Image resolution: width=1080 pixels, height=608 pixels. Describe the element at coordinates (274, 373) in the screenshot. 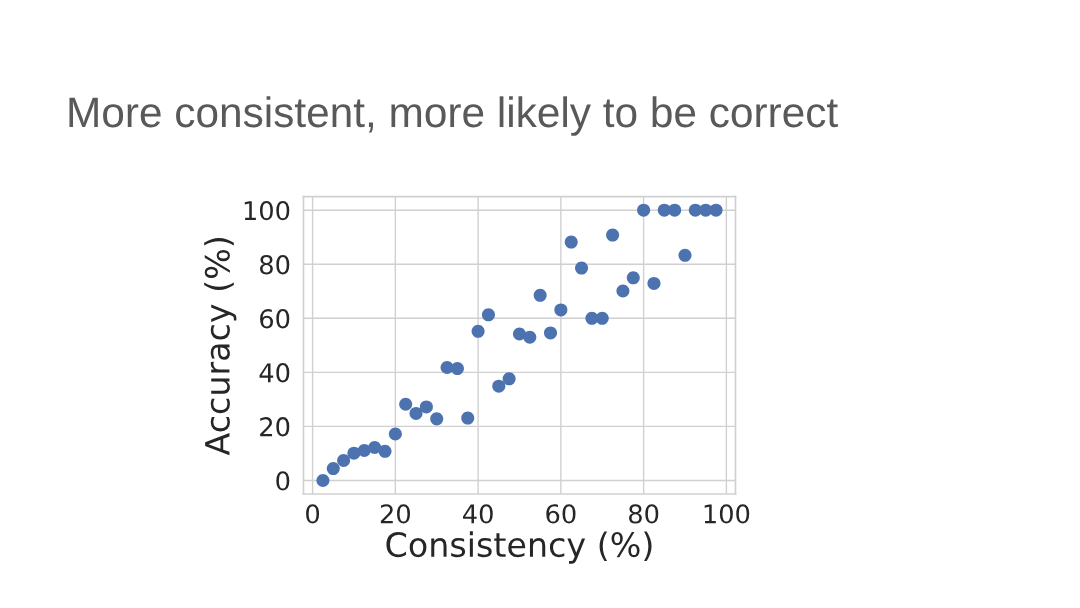

I see `y-tick-label: 40` at that location.